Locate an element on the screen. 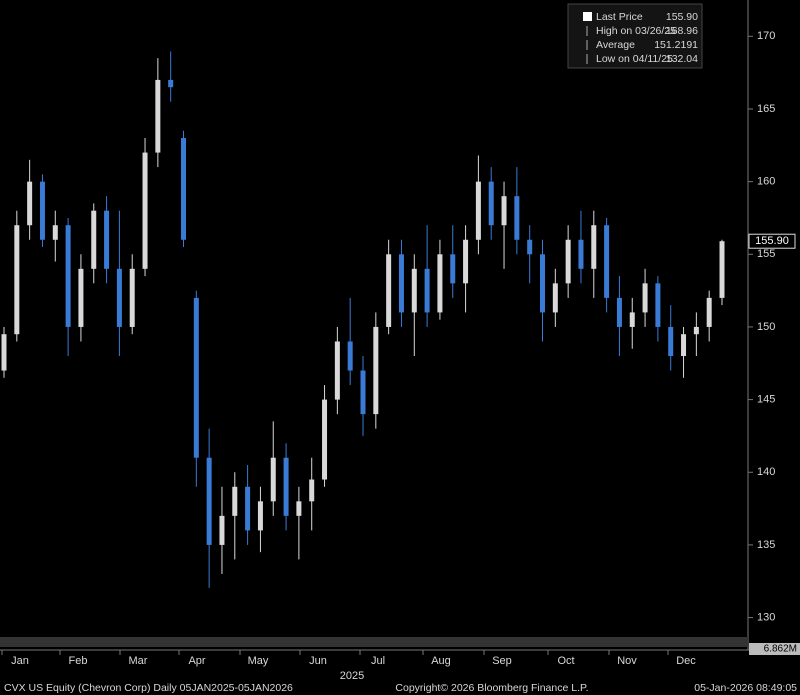  x-tick-label: Oct is located at coordinates (565, 661).